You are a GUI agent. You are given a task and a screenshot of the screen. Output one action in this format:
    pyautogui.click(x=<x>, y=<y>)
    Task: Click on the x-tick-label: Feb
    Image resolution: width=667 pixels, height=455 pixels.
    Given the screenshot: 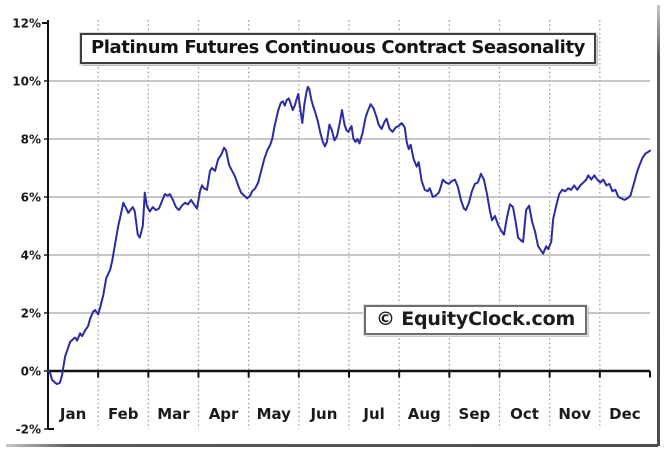 What is the action you would take?
    pyautogui.click(x=123, y=414)
    